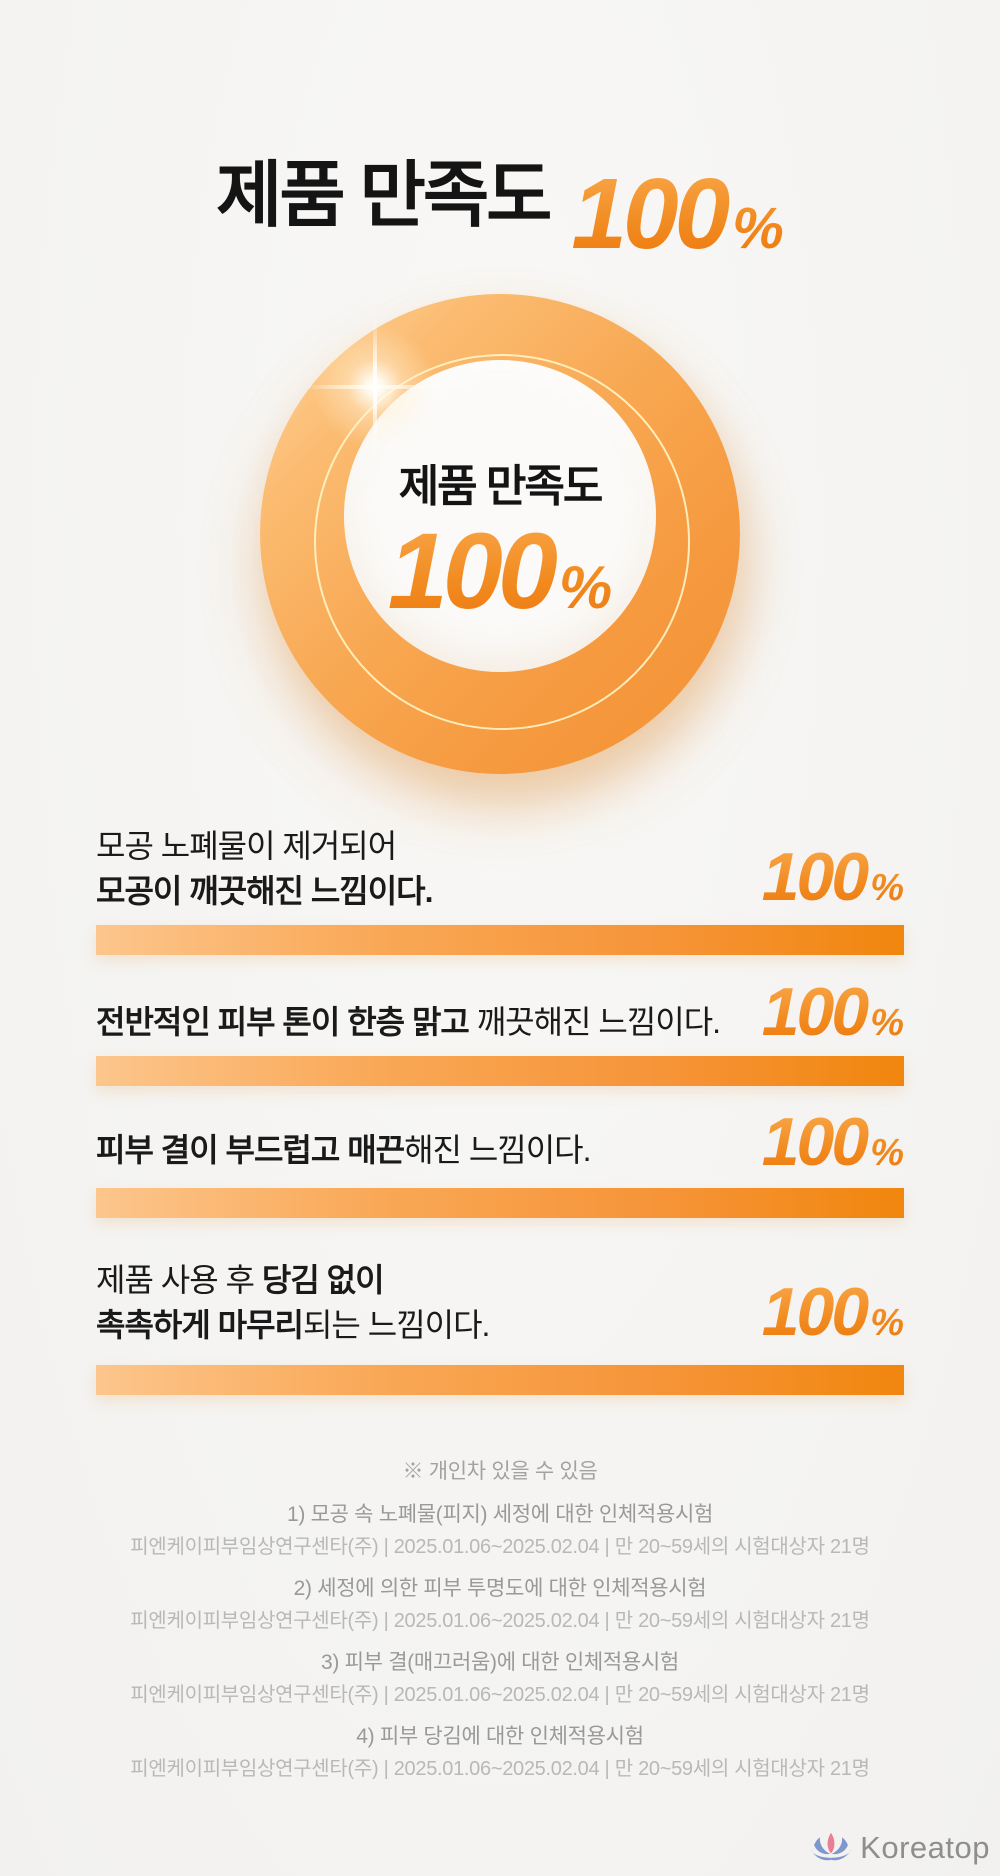 The width and height of the screenshot is (1000, 1876). What do you see at coordinates (831, 1846) in the screenshot?
I see `lotus-icon` at bounding box center [831, 1846].